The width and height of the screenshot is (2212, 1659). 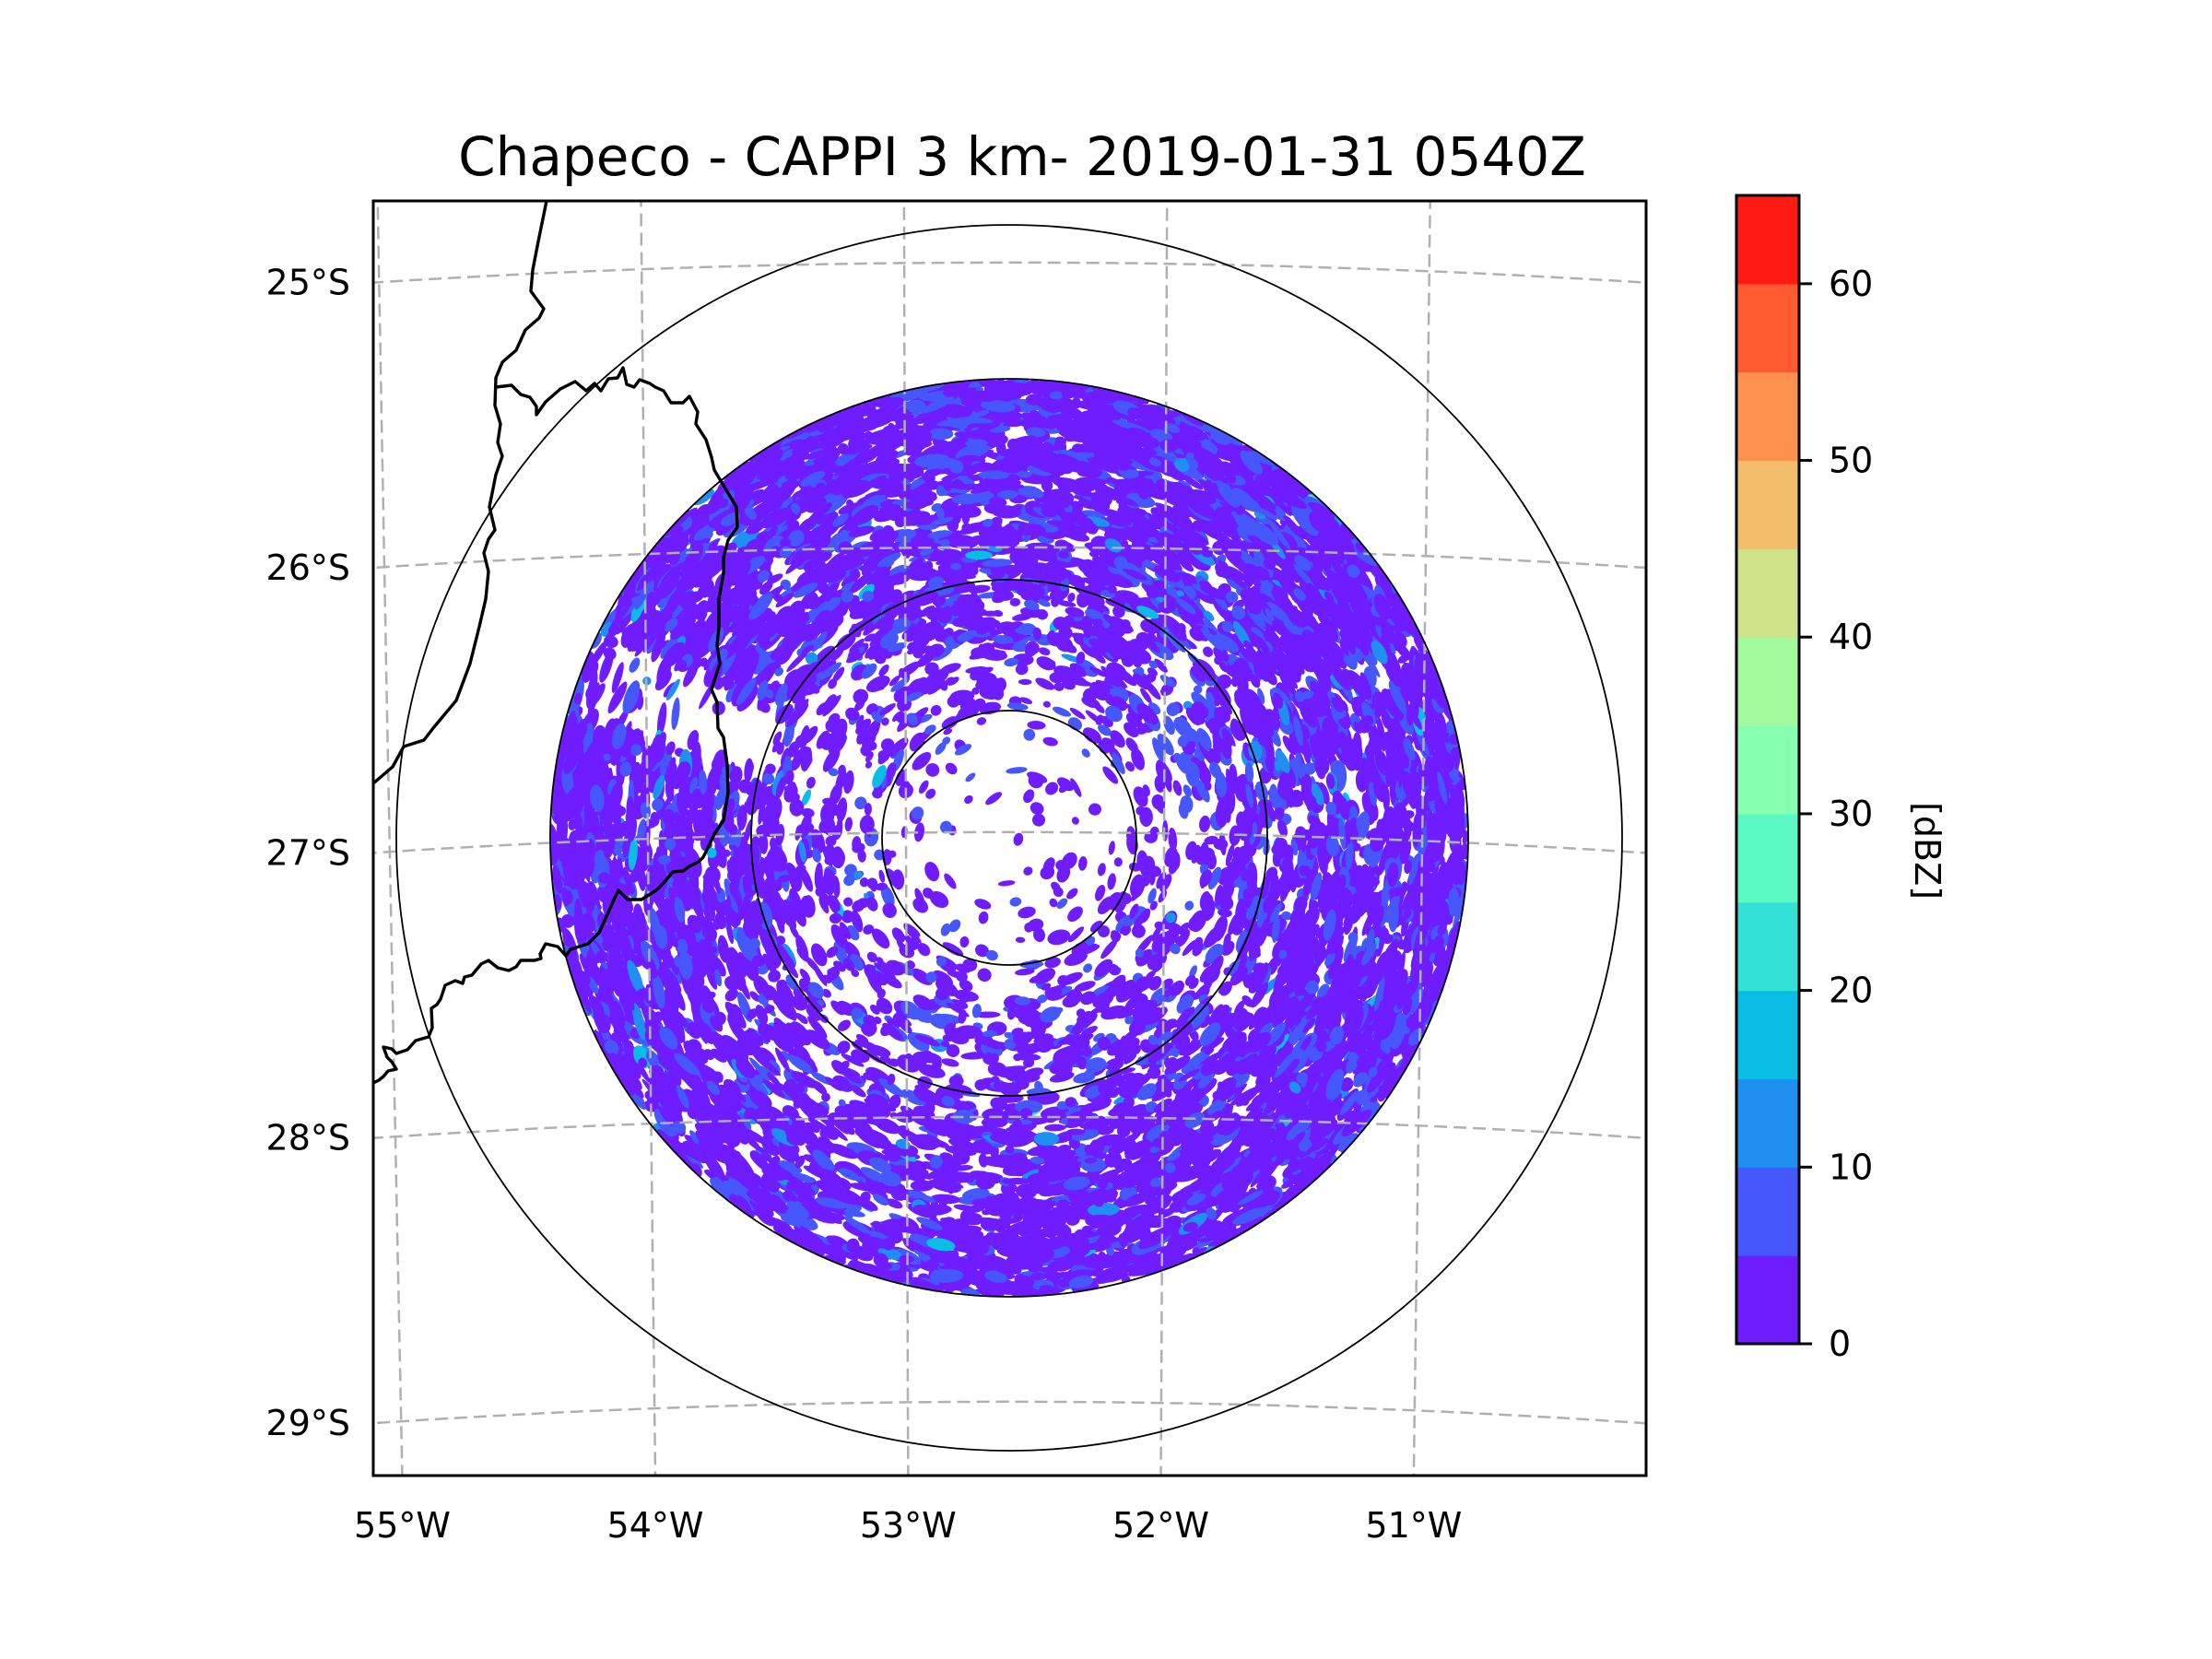 I want to click on chart-title: Chapeco - CAPPI 3 km- 2019-01-31 0540Z, so click(x=1022, y=156).